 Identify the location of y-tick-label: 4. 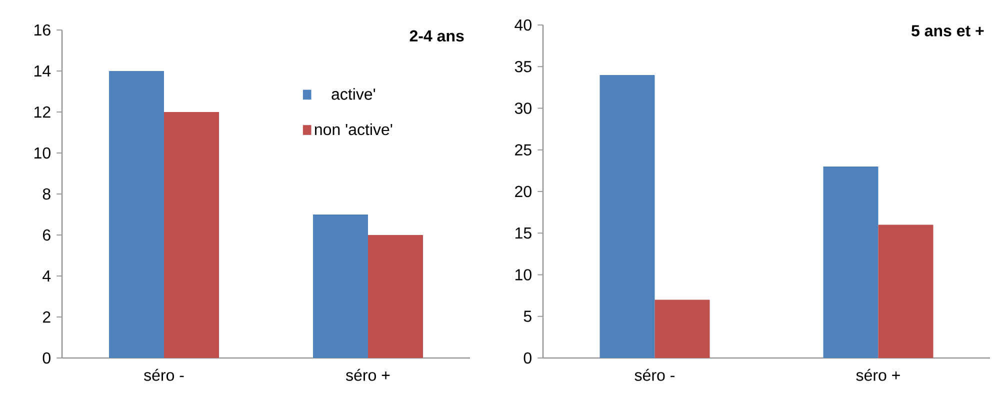
(46, 276).